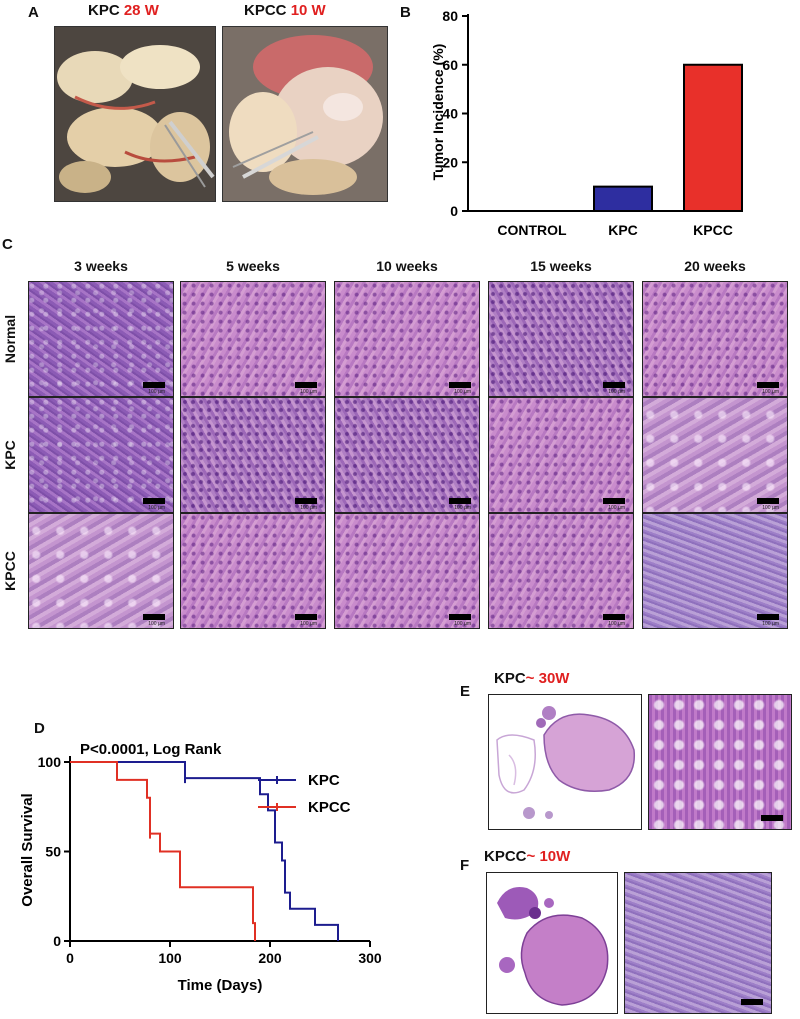 The image size is (800, 1019). Describe the element at coordinates (10, 339) in the screenshot. I see `row-label-0: Normal` at that location.